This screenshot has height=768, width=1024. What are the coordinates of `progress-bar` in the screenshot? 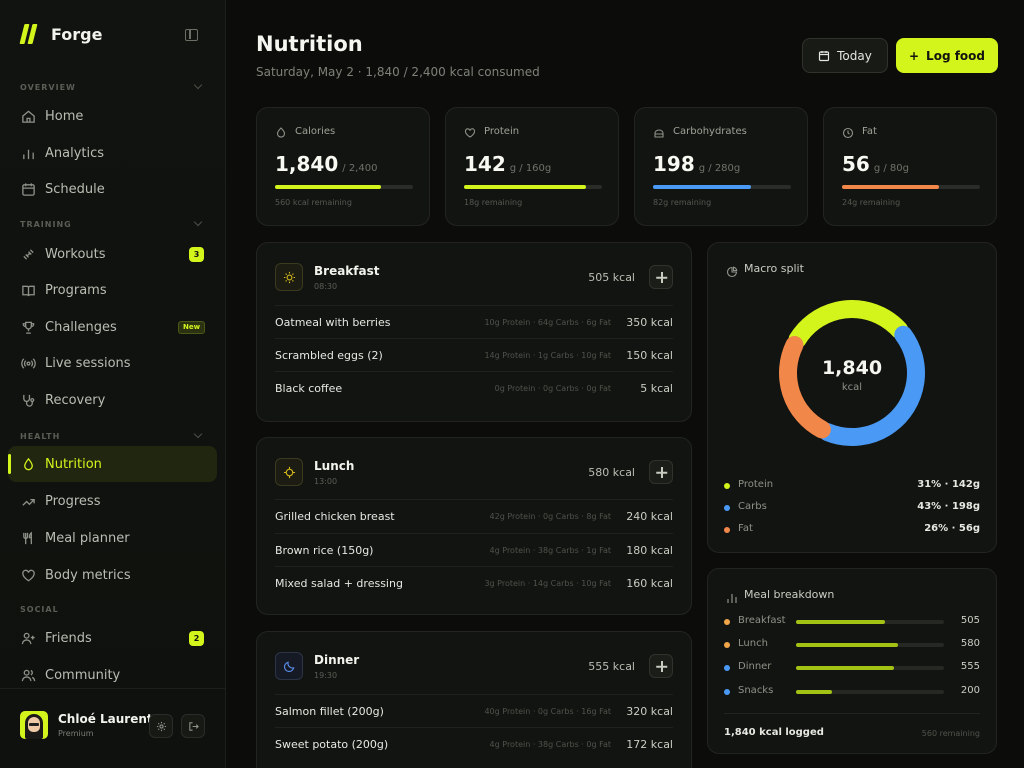 It's located at (344, 187).